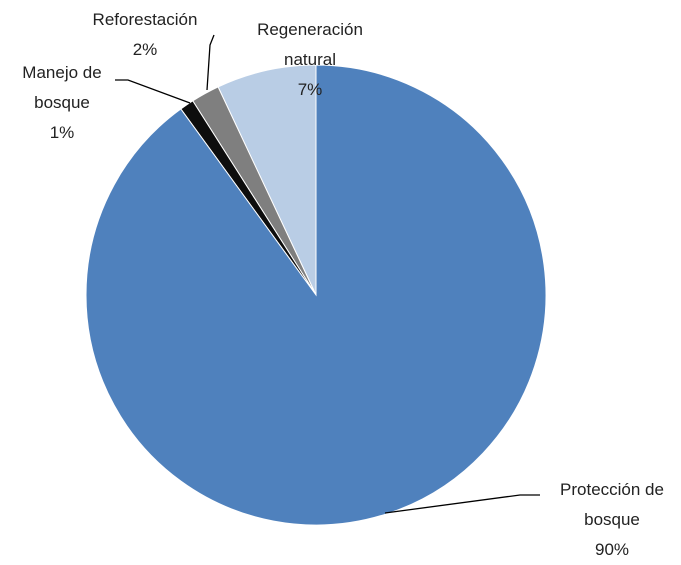 This screenshot has width=681, height=565. What do you see at coordinates (612, 549) in the screenshot?
I see `value-label: 90%` at bounding box center [612, 549].